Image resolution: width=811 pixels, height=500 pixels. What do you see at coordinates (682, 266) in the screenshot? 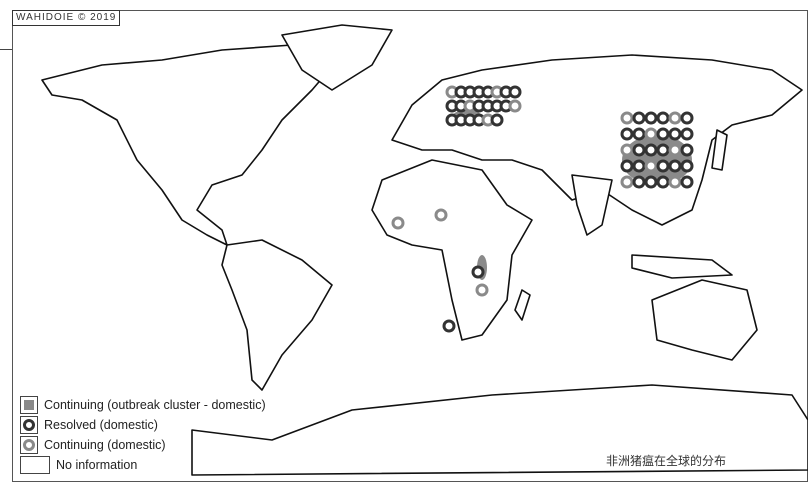
I see `indonesia` at bounding box center [682, 266].